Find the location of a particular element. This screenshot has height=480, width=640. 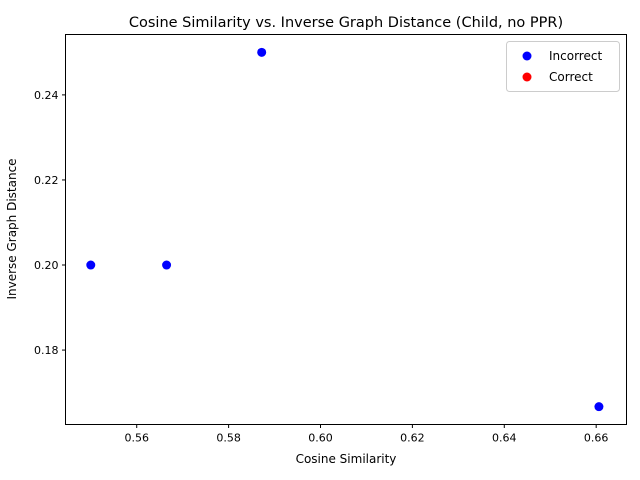

x-tick-label: 0.62 is located at coordinates (412, 438).